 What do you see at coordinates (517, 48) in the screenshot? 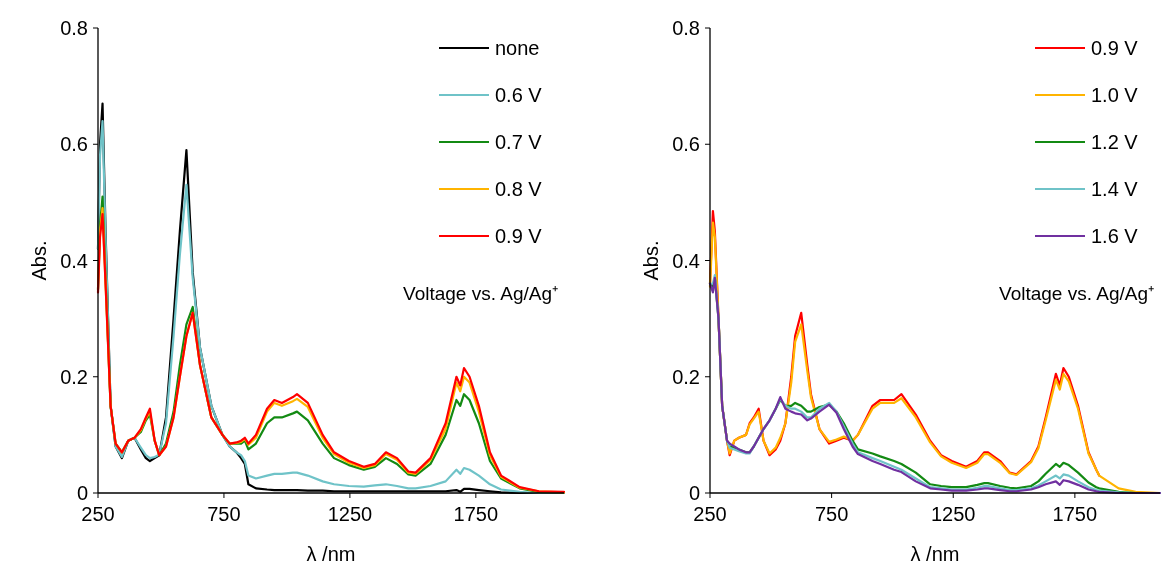
I see `legend-label: none` at bounding box center [517, 48].